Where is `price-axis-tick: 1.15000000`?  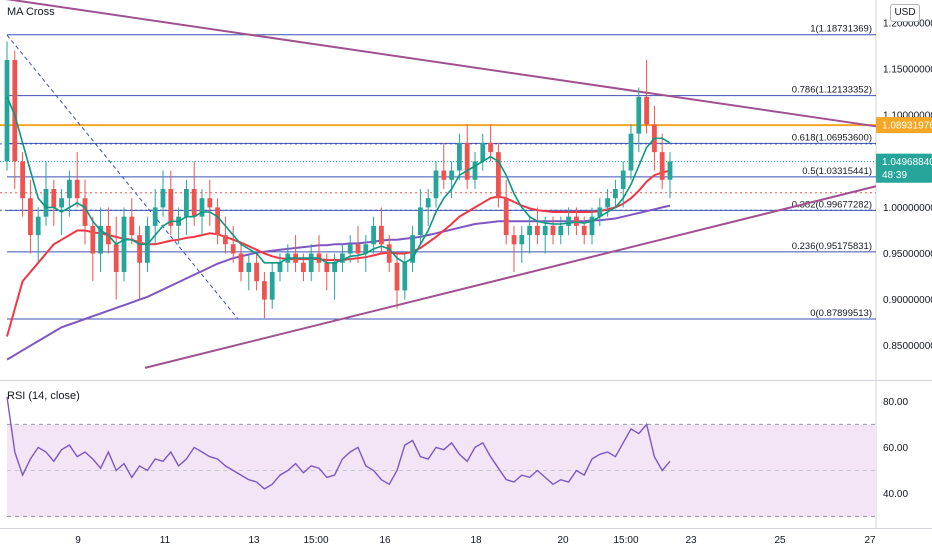 price-axis-tick: 1.15000000 is located at coordinates (907, 70).